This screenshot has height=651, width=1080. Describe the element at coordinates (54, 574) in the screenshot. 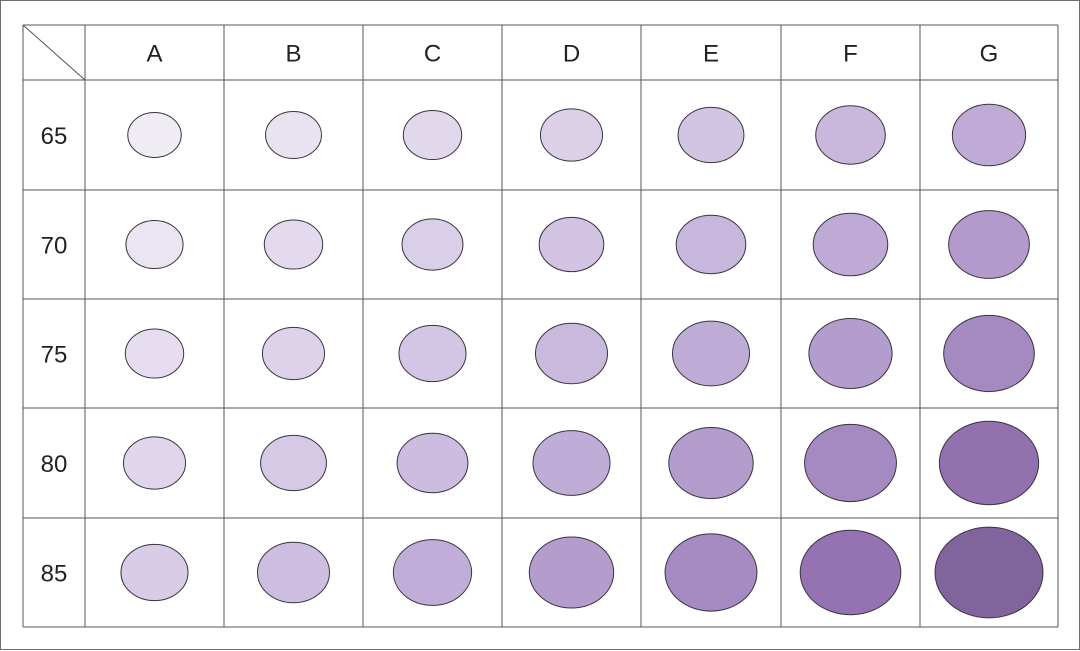

I see `row-header-85: 85` at that location.